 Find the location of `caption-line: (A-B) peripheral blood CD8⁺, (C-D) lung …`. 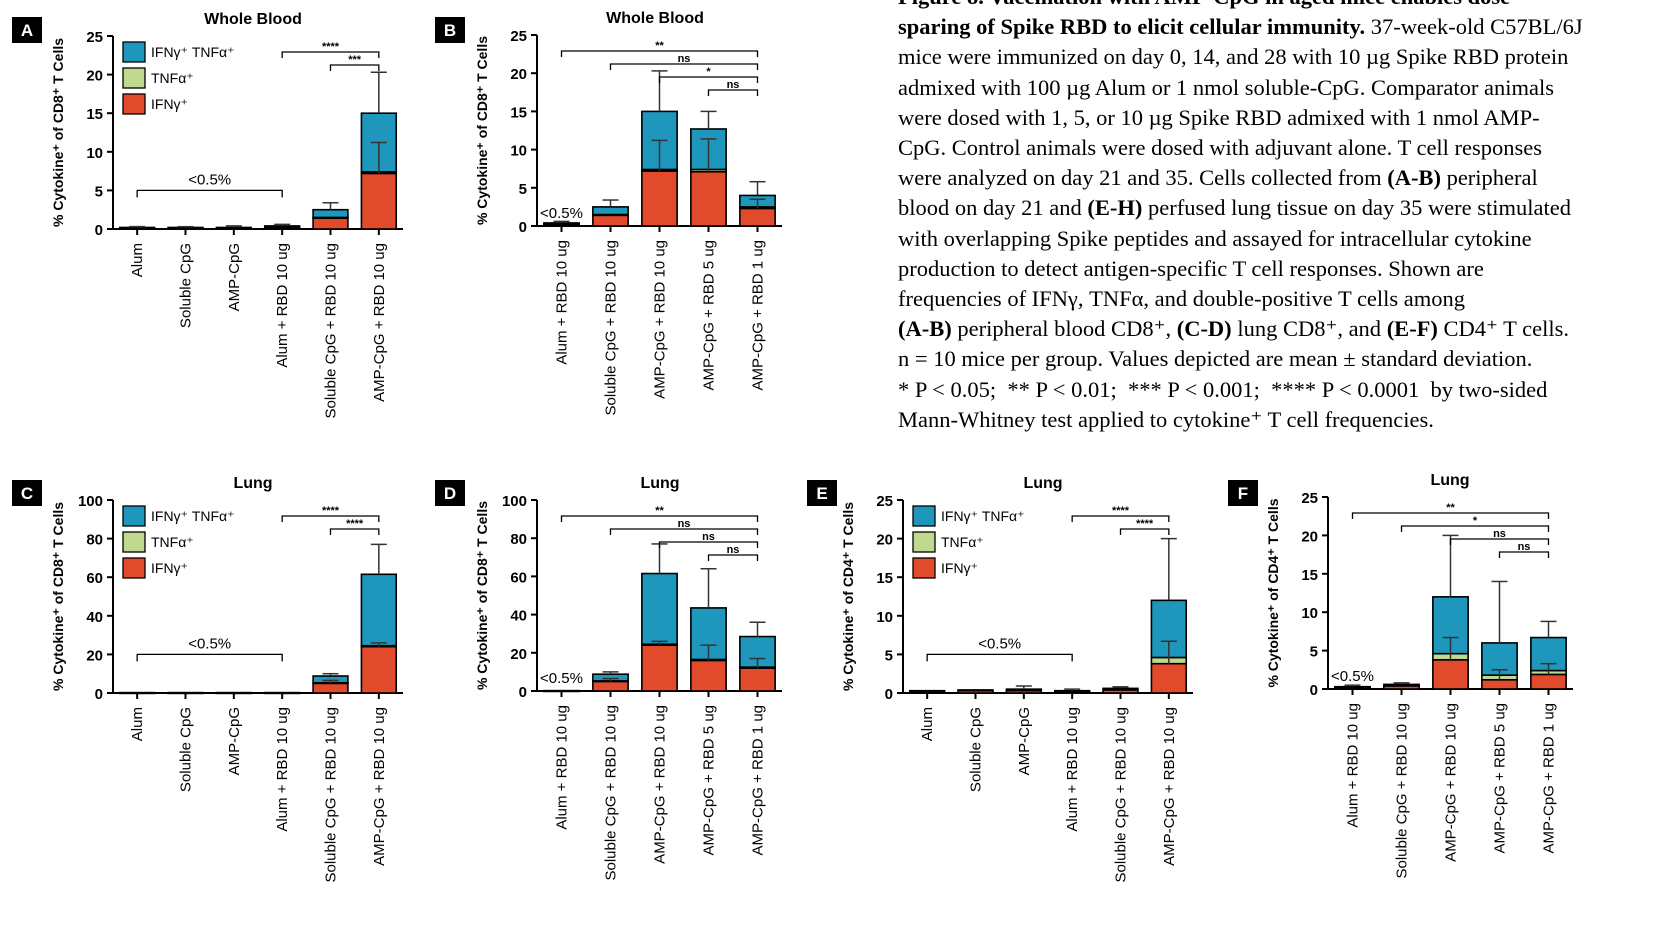

caption-line: (A-B) peripheral blood CD8⁺, (C-D) lung … is located at coordinates (1233, 329).